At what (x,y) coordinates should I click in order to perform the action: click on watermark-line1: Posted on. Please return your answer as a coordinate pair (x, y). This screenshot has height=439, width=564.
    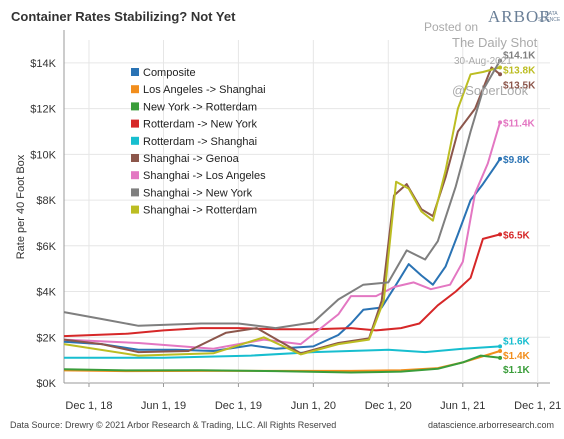
    Looking at the image, I should click on (451, 27).